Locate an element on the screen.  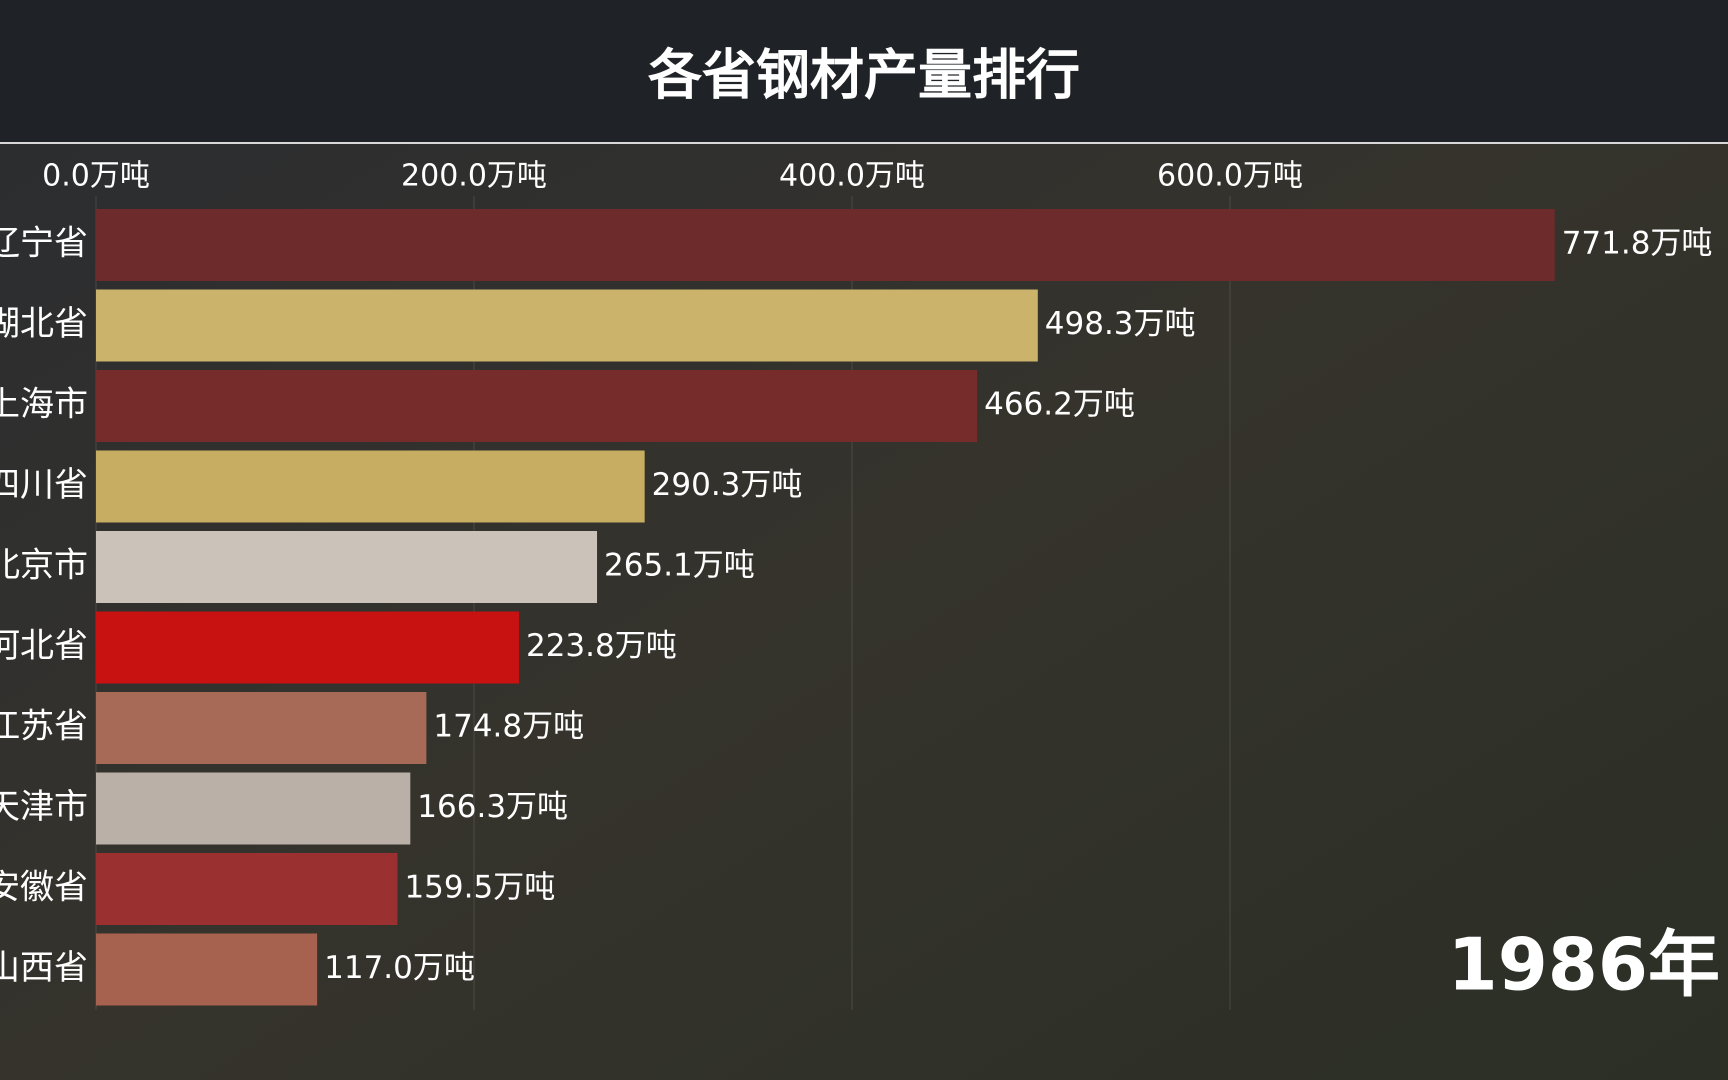
value-label: 117.0万吨 is located at coordinates (399, 968).